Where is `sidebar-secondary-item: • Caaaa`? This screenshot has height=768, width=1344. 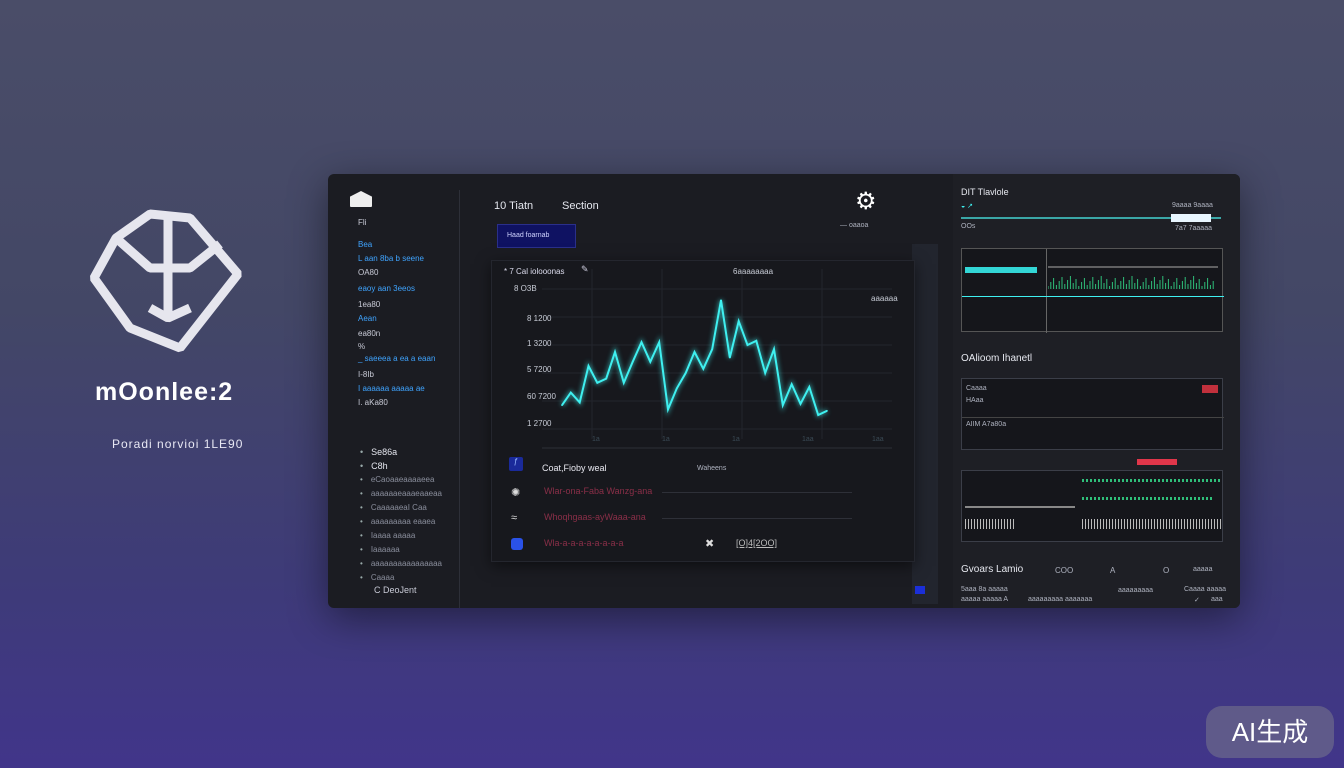
sidebar-secondary-item: • Caaaa is located at coordinates (377, 577).